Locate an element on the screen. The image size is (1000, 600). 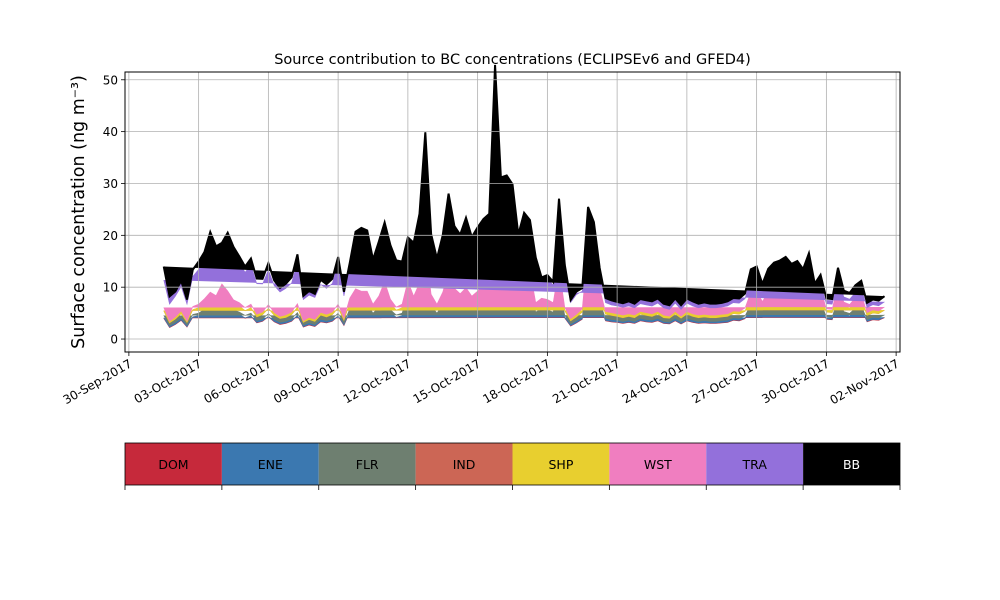
legend-swatch-wst is located at coordinates (658, 464).